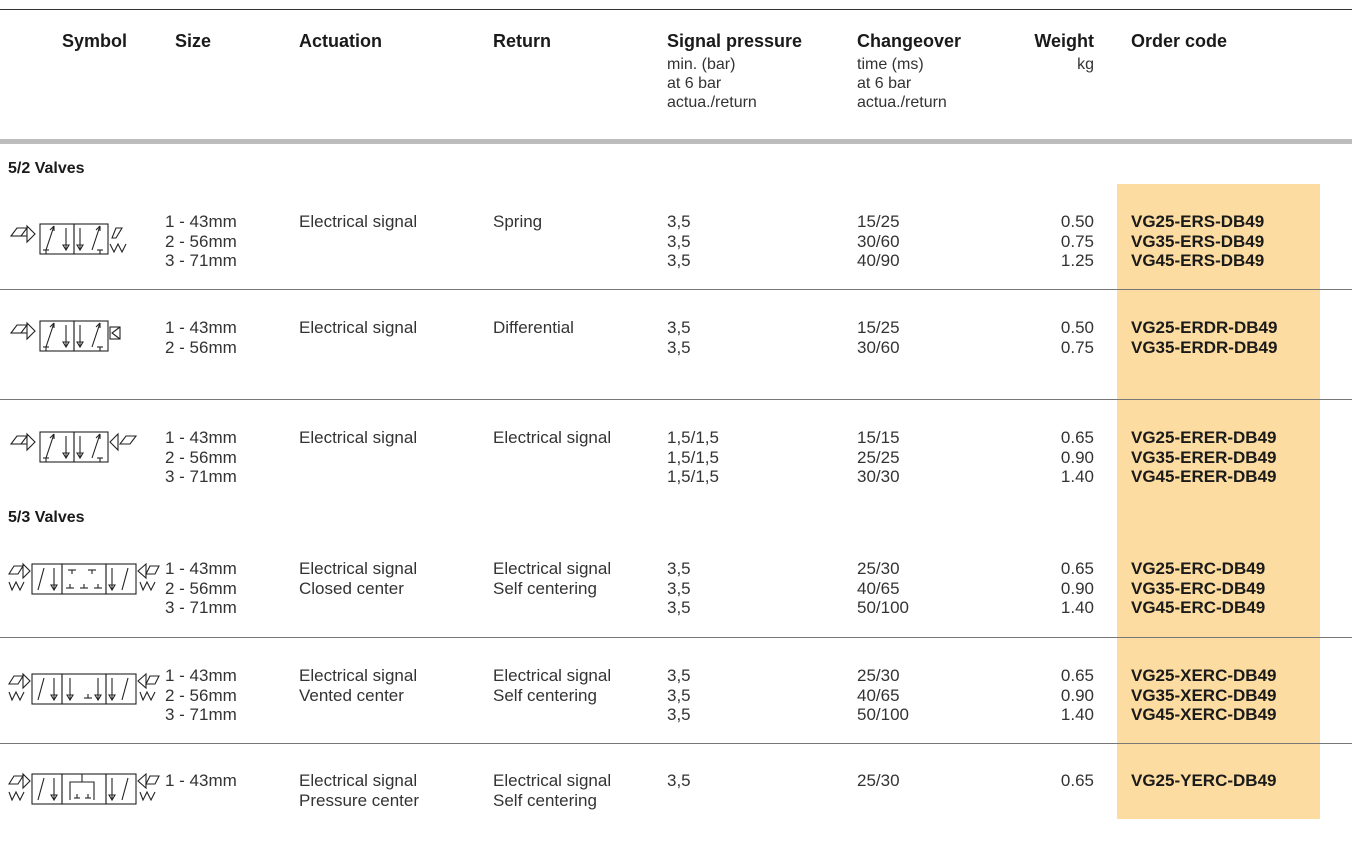 This screenshot has width=1352, height=845. Describe the element at coordinates (522, 41) in the screenshot. I see `header-return: Return` at that location.